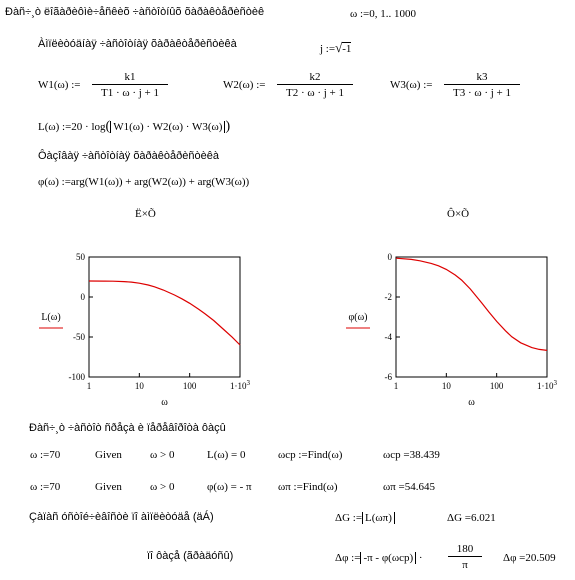 The width and height of the screenshot is (575, 580). Describe the element at coordinates (409, 487) in the screenshot. I see `omega-pi-result: ωπ =54.645` at that location.